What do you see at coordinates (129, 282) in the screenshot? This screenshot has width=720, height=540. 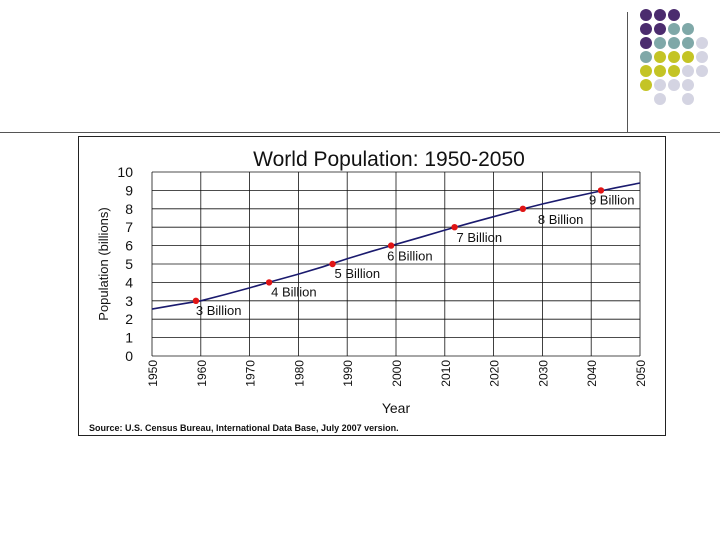 I see `y-tick-label: 4` at bounding box center [129, 282].